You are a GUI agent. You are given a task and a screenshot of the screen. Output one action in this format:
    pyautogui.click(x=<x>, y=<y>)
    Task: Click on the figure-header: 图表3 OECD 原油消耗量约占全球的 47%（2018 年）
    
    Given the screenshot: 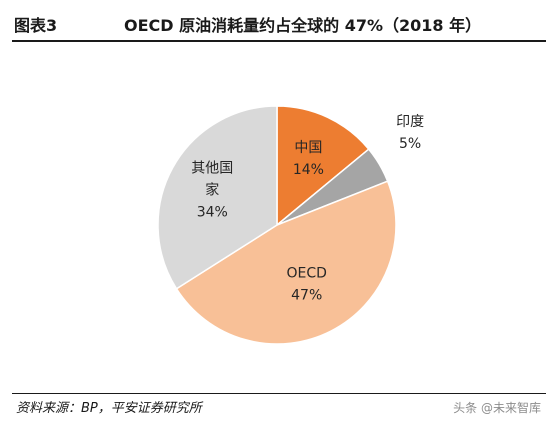 What is the action you would take?
    pyautogui.click(x=279, y=24)
    